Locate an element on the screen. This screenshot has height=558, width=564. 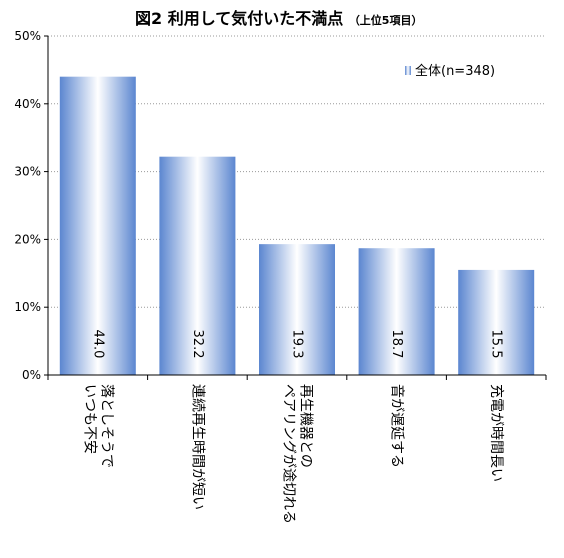
data-label: 19.3 is located at coordinates (297, 344).